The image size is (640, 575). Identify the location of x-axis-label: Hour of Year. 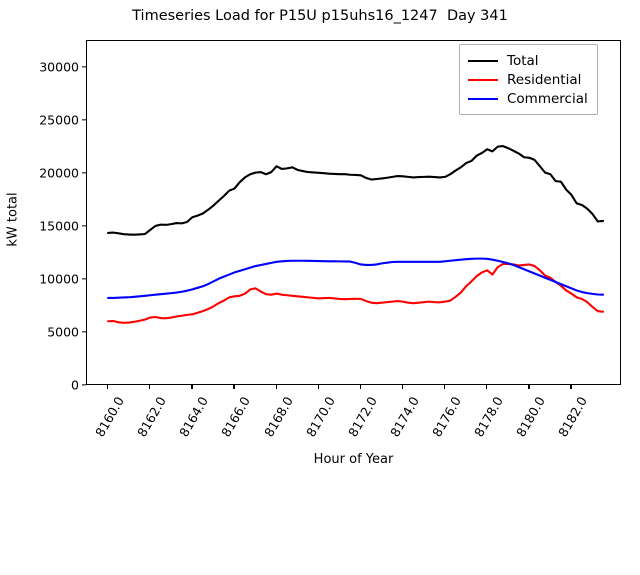
(353, 459).